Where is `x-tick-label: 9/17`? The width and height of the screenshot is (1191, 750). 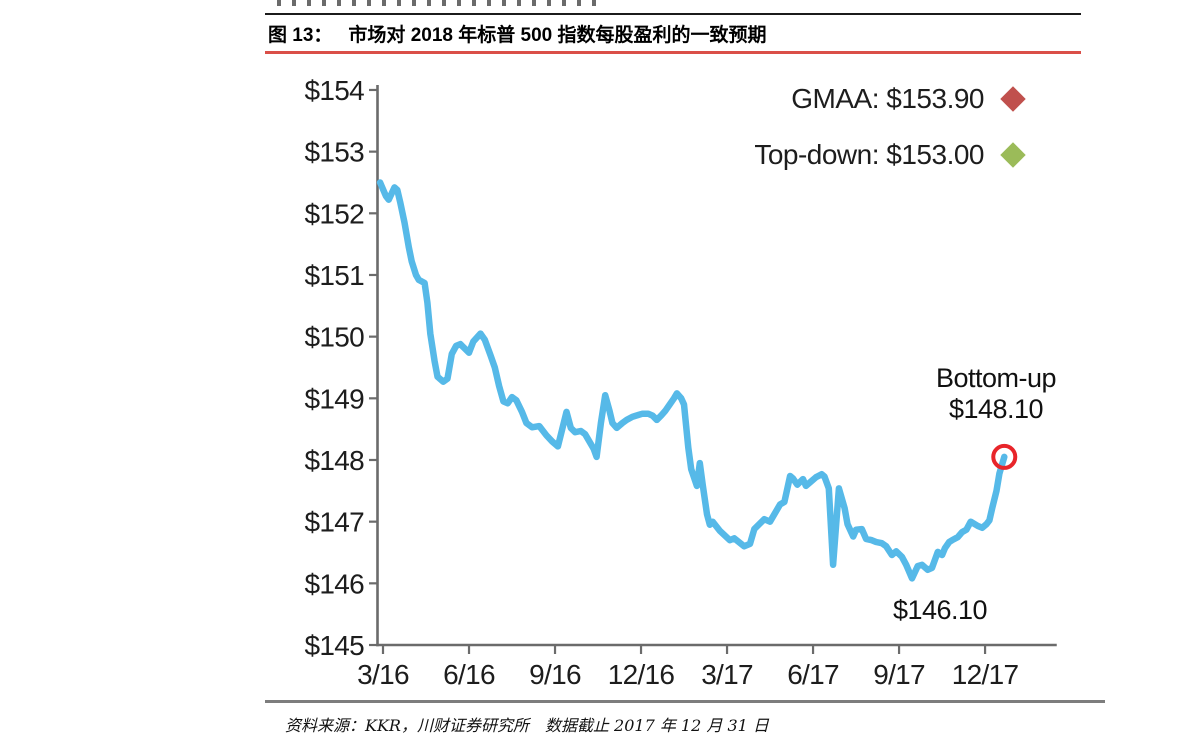 x-tick-label: 9/17 is located at coordinates (899, 674).